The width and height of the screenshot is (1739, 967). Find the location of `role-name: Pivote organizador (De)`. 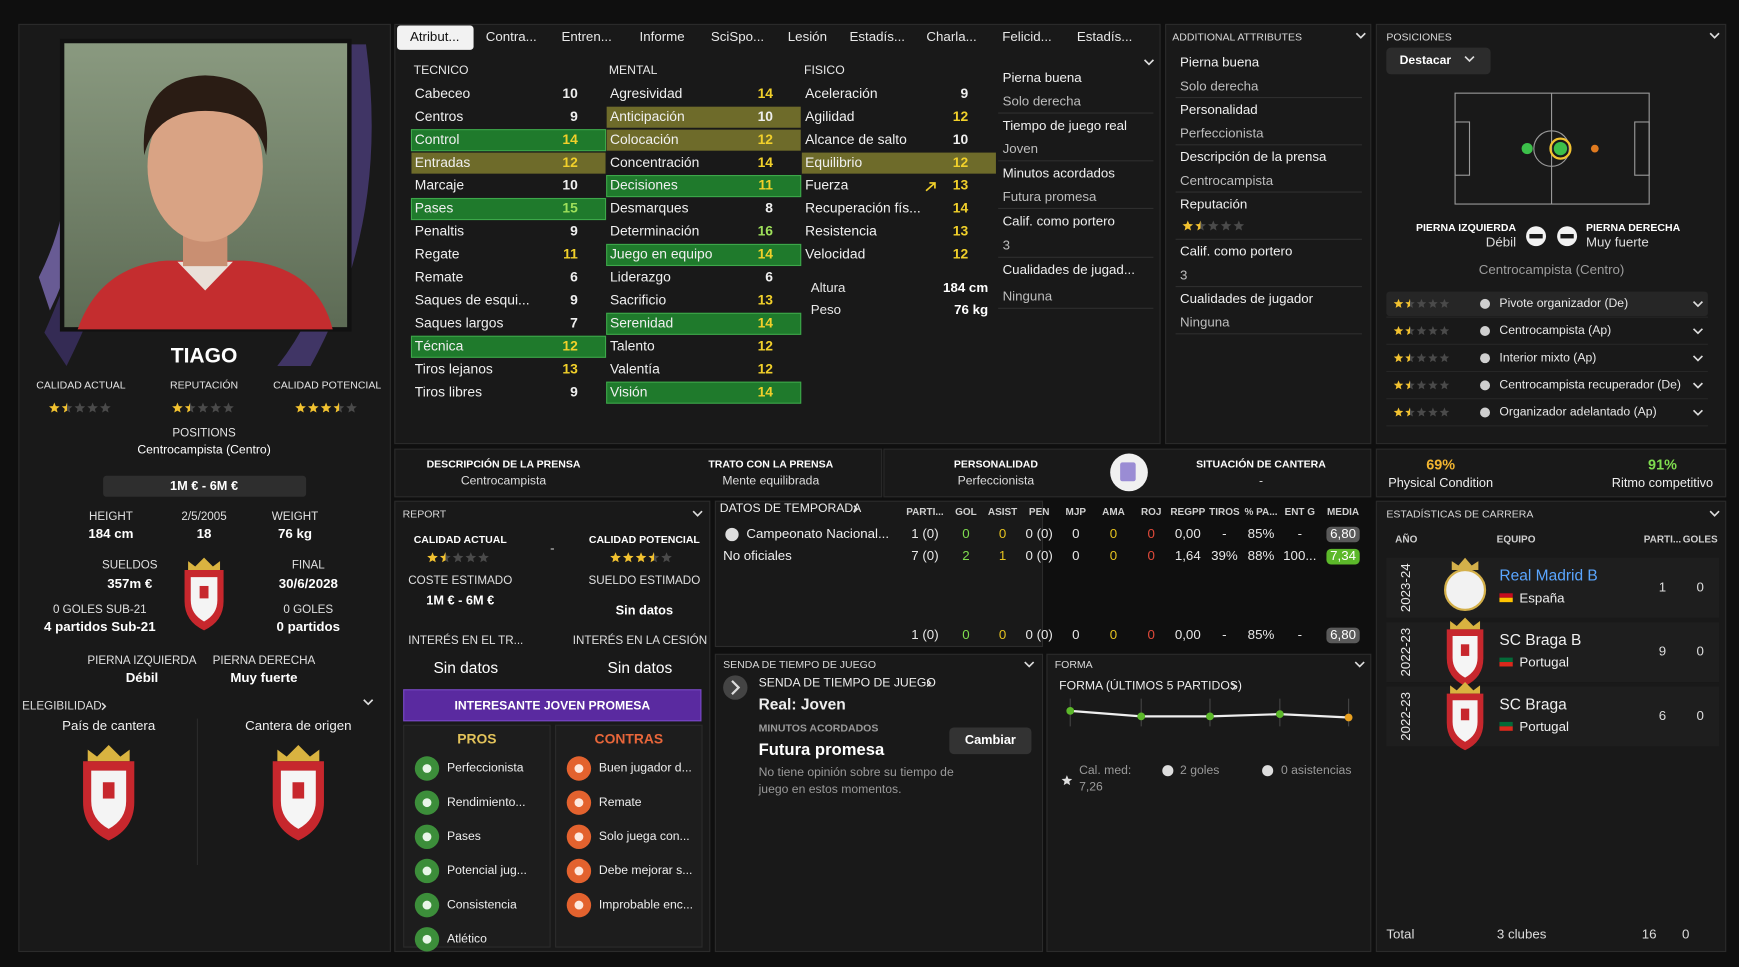

role-name: Pivote organizador (De) is located at coordinates (1563, 303).